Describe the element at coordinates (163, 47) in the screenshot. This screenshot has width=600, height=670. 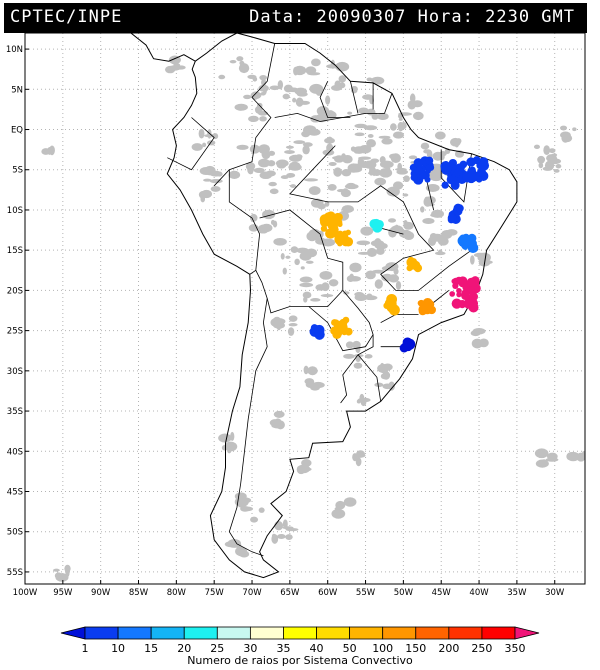
I see `central-america-outline` at that location.